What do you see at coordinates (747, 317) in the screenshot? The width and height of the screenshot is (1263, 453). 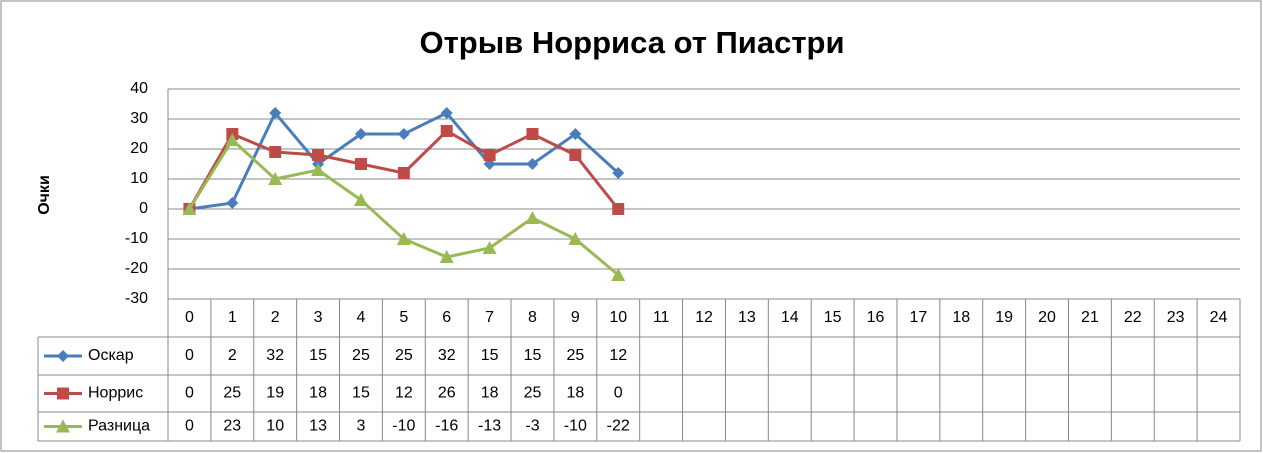 I see `x-tick-label: 13` at bounding box center [747, 317].